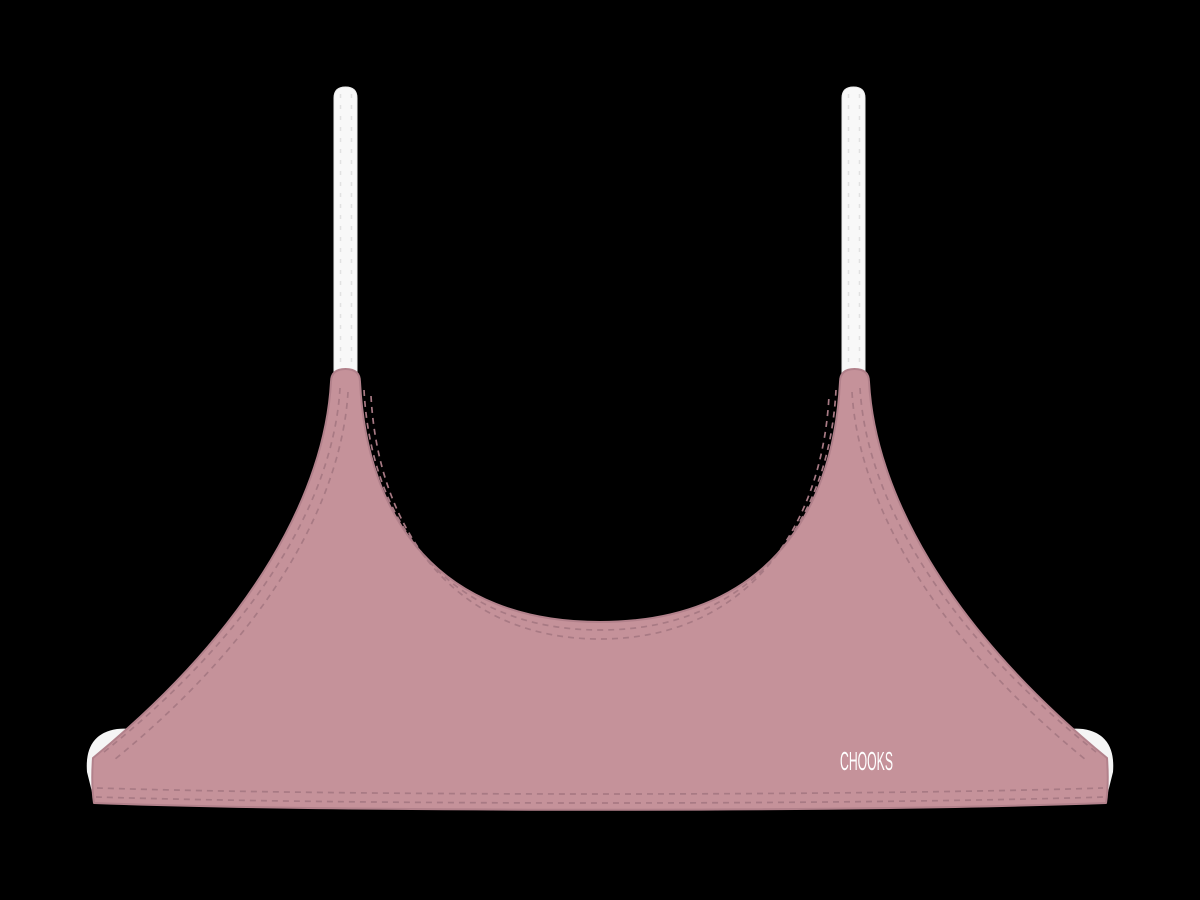 This screenshot has width=1200, height=900. I want to click on right-strap, so click(853, 231).